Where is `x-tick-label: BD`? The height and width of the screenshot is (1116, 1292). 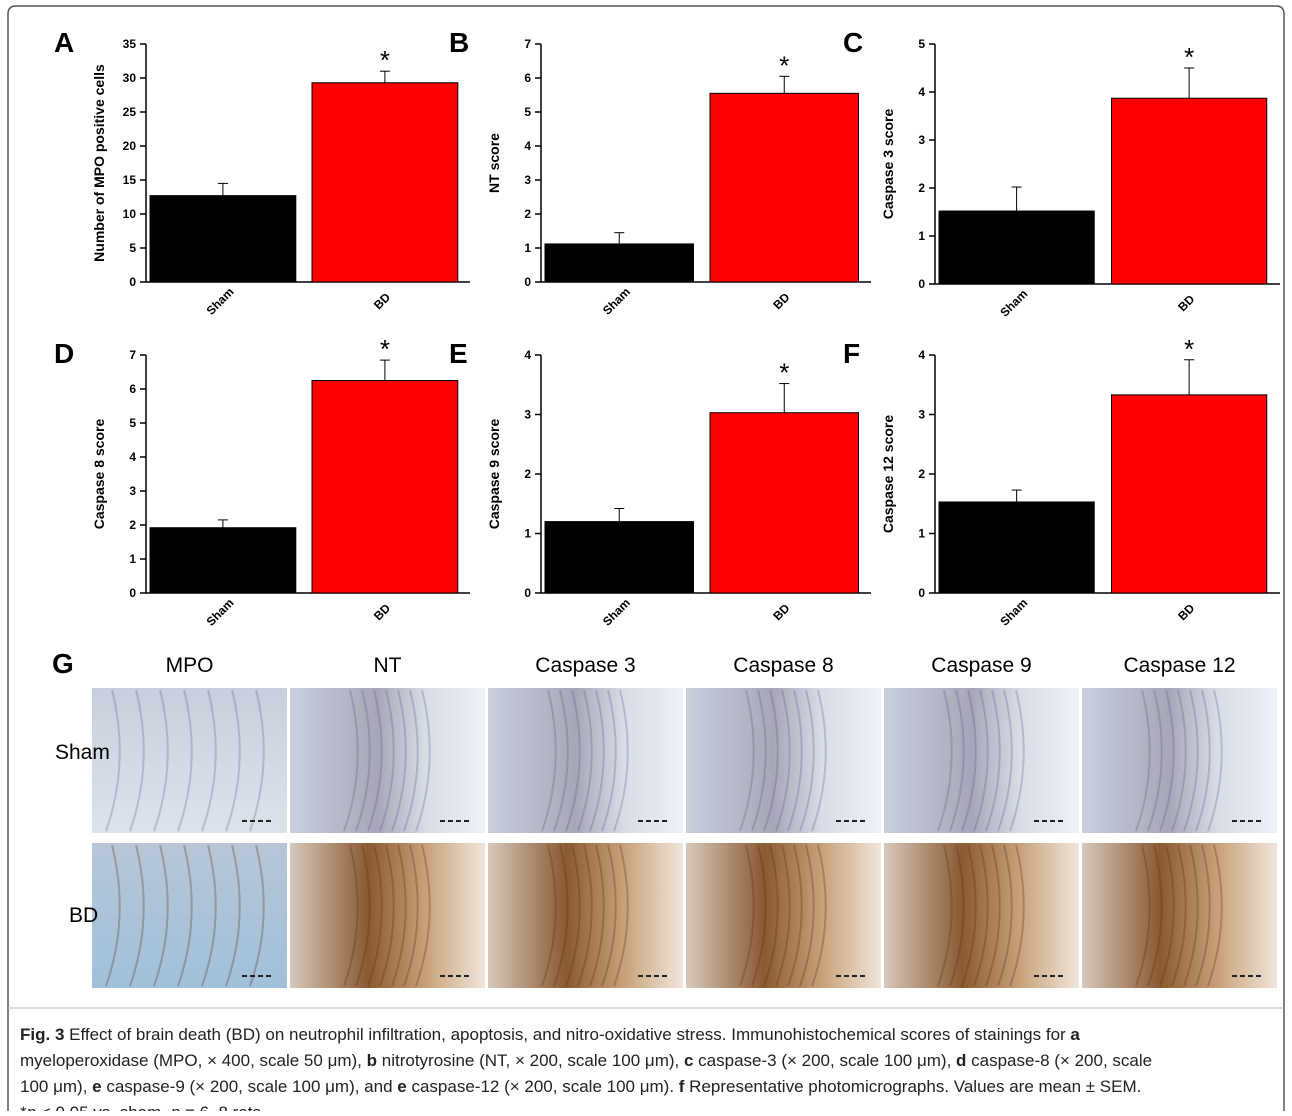 x-tick-label: BD is located at coordinates (781, 301).